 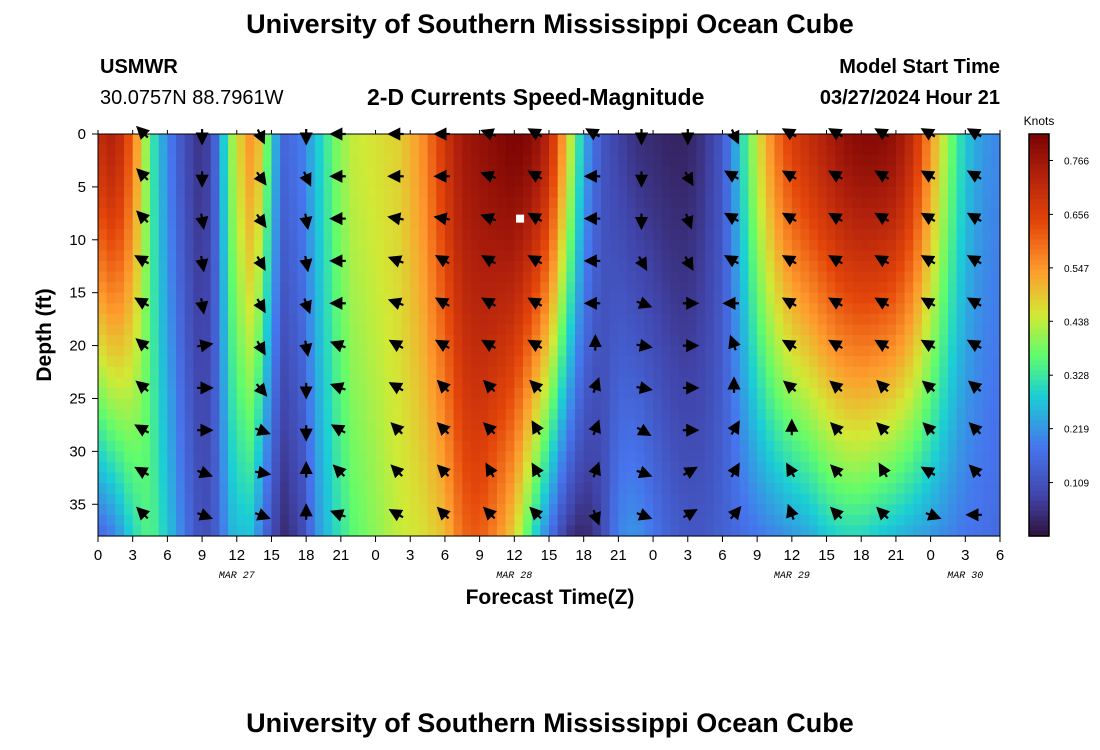 I want to click on x-tick-label: 0, so click(x=930, y=555).